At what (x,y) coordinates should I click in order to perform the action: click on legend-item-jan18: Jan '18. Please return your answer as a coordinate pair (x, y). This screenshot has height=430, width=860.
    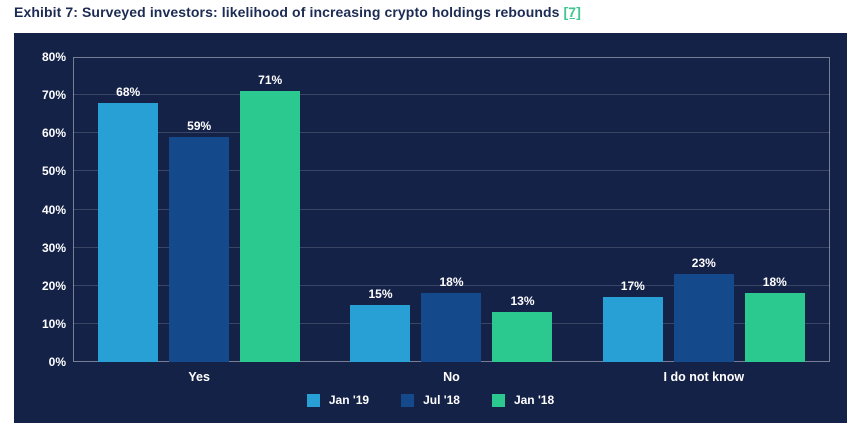
    Looking at the image, I should click on (523, 400).